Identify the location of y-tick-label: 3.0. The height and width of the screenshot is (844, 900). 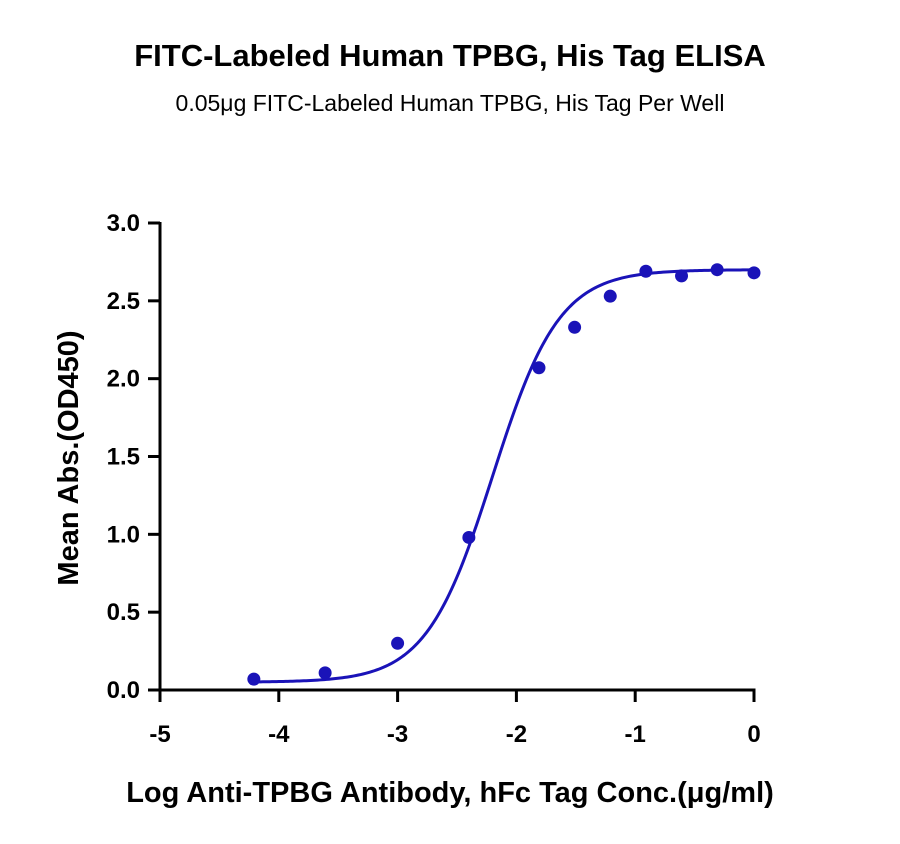
(123, 223).